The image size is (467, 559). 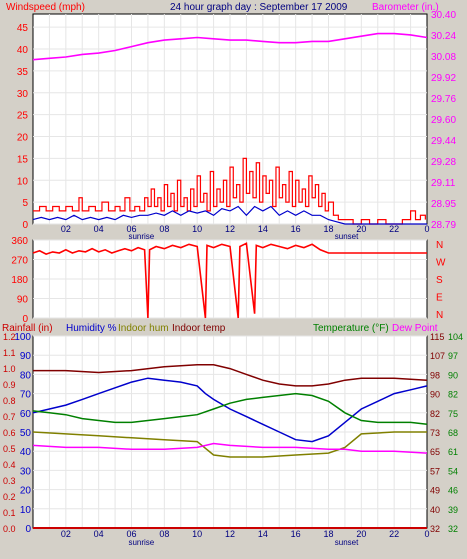 I want to click on windspeed-tick-label: 35, so click(x=23, y=72).